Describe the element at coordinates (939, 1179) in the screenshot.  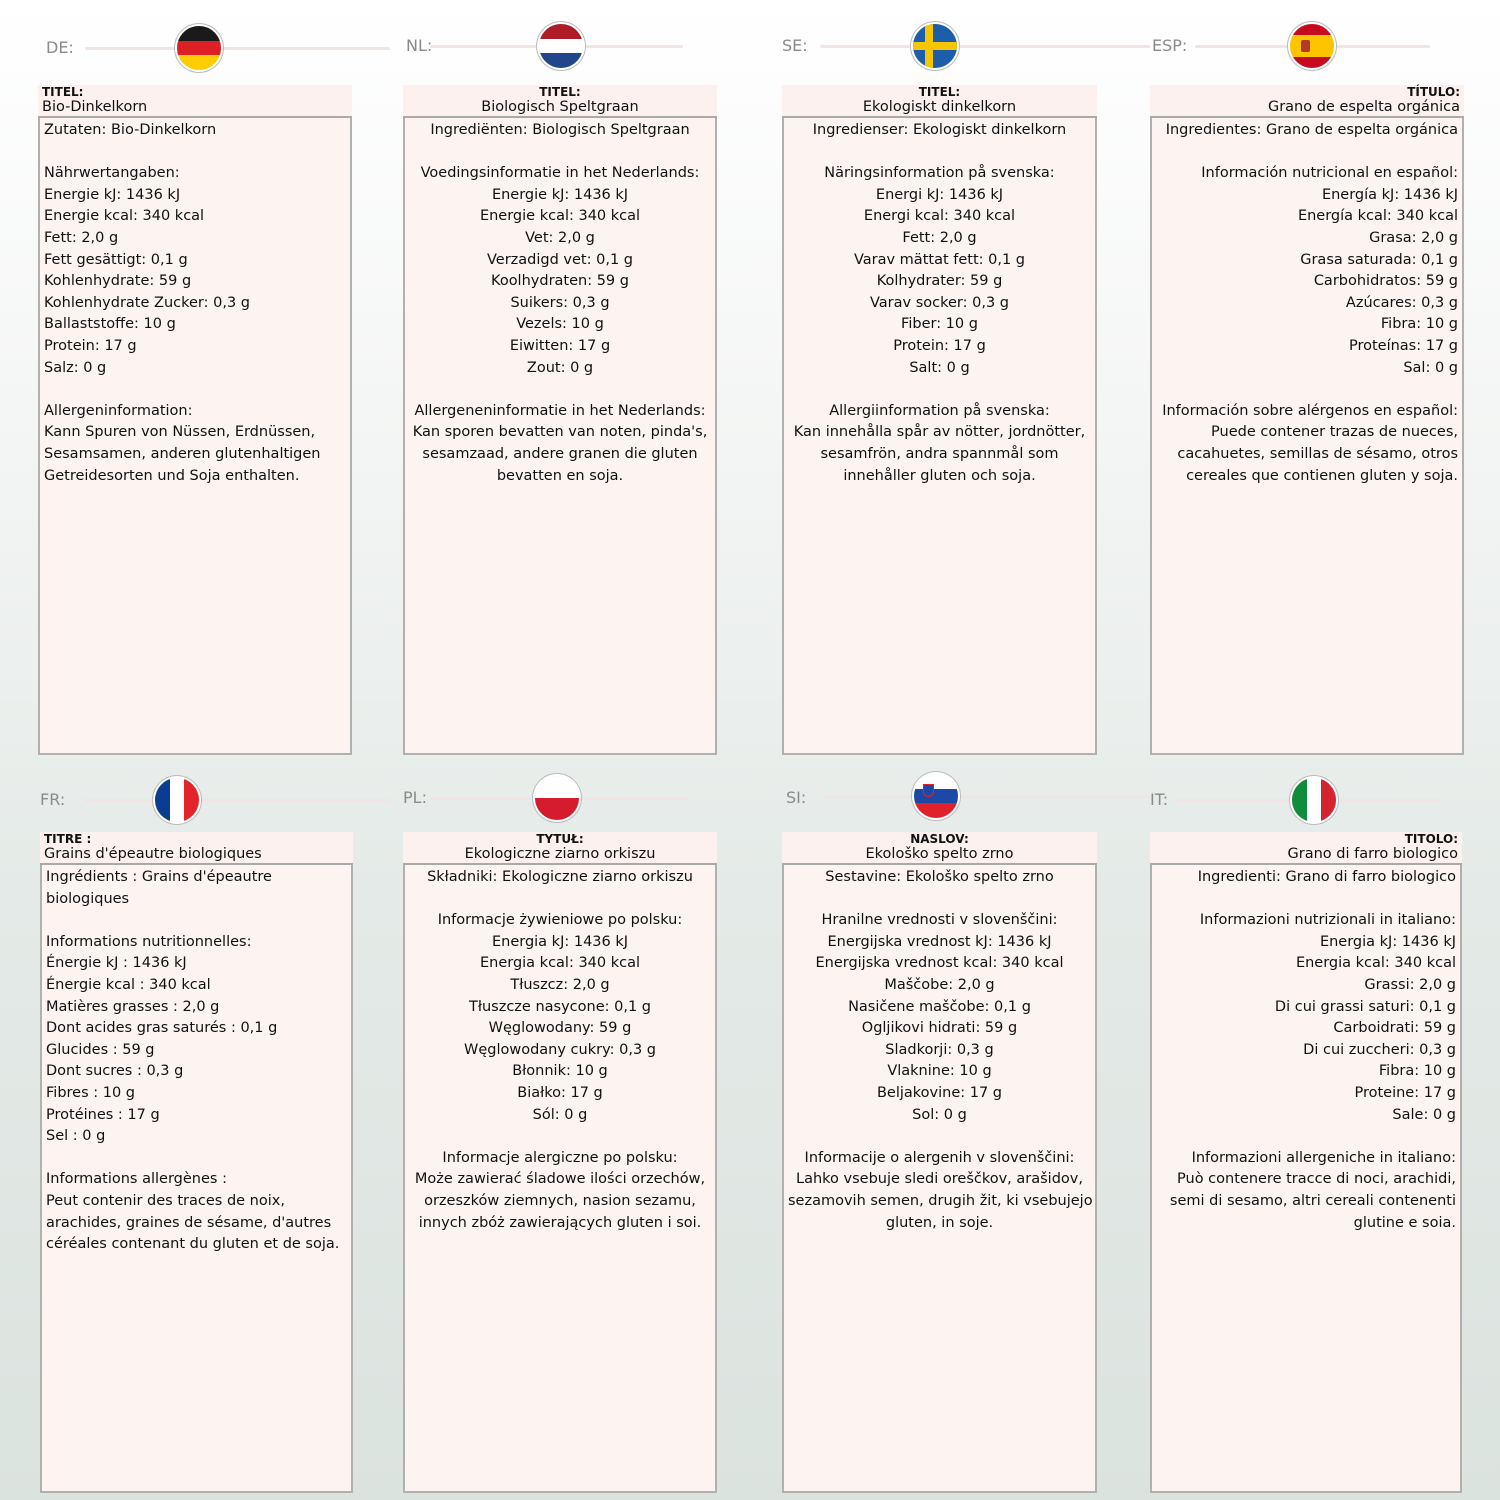
I see `label-line: Lahko vsebuje sledi oreščkov, arašidov,` at that location.